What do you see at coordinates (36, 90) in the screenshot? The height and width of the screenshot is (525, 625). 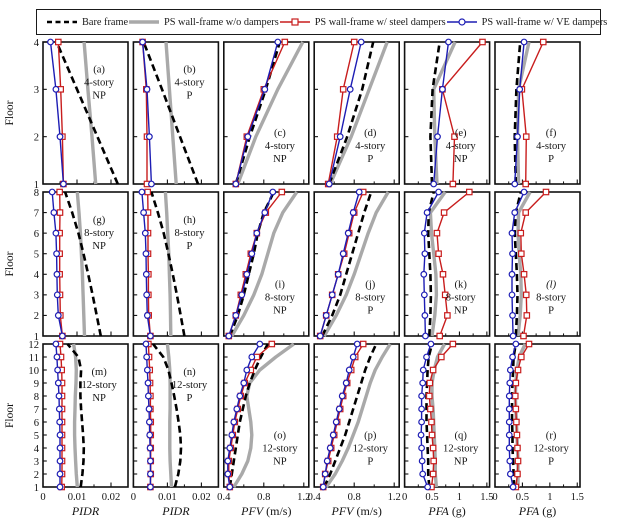 I see `floor-tick-label: 3` at bounding box center [36, 90].